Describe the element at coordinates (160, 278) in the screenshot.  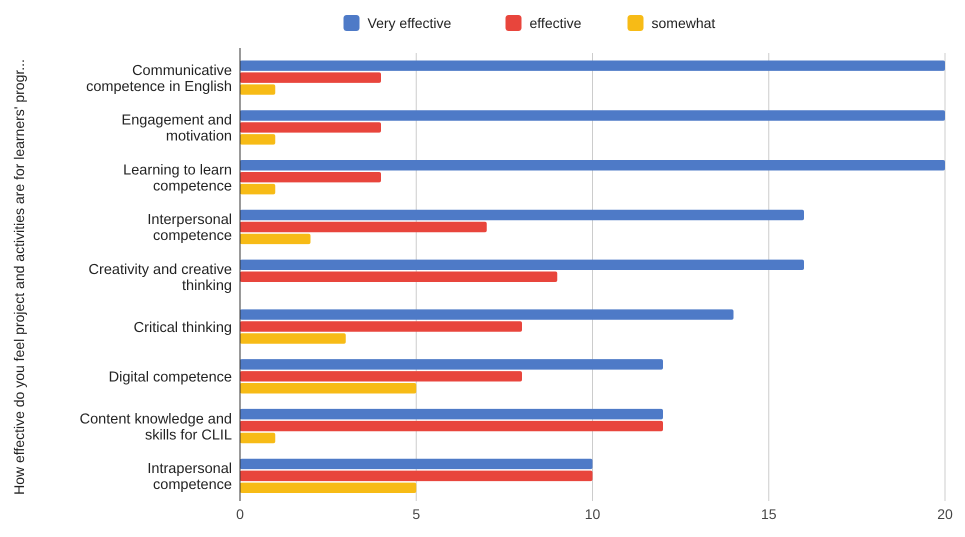
I see `y-tick-label: Creativity and creative thinking` at that location.